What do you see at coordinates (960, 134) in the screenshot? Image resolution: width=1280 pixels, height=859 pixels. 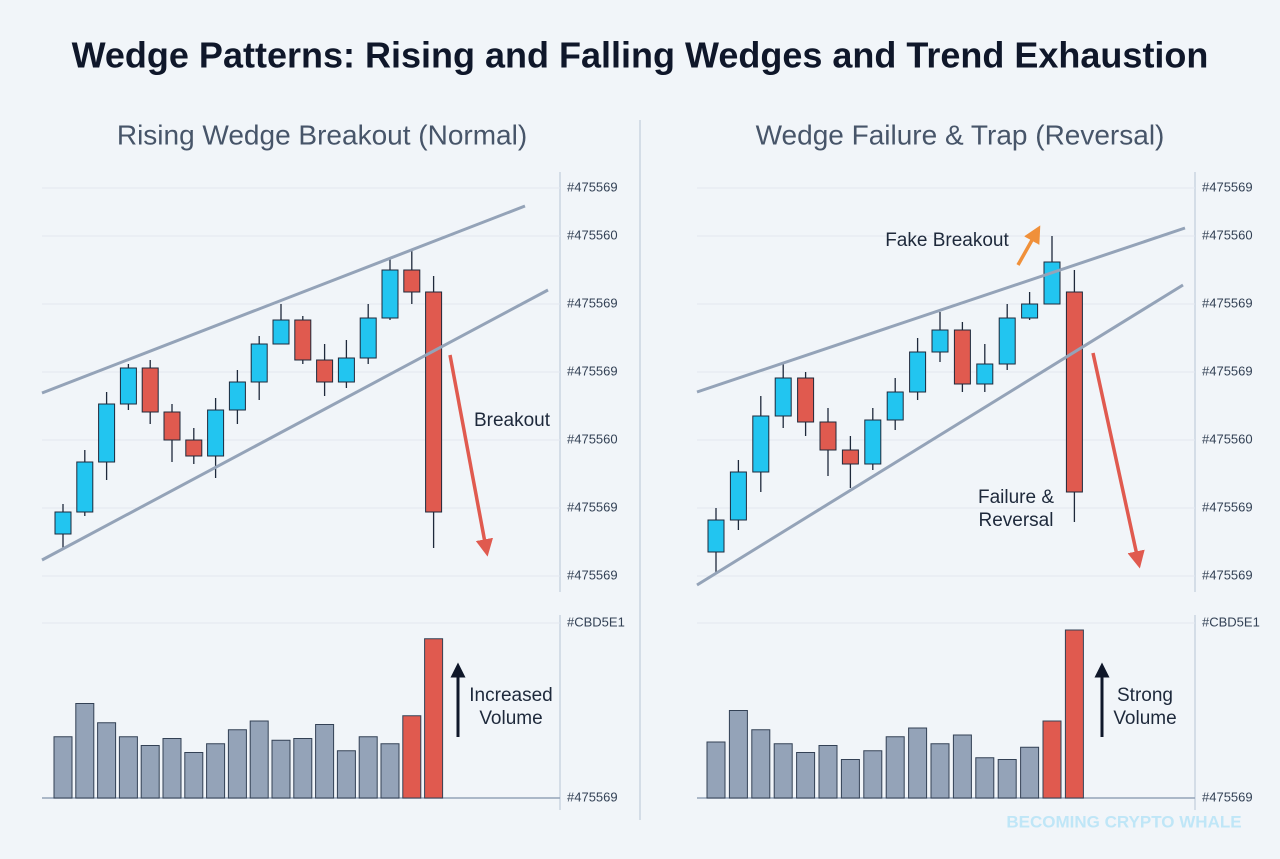 I see `chart-title: Wedge Failure & Trap (Reversal)` at bounding box center [960, 134].